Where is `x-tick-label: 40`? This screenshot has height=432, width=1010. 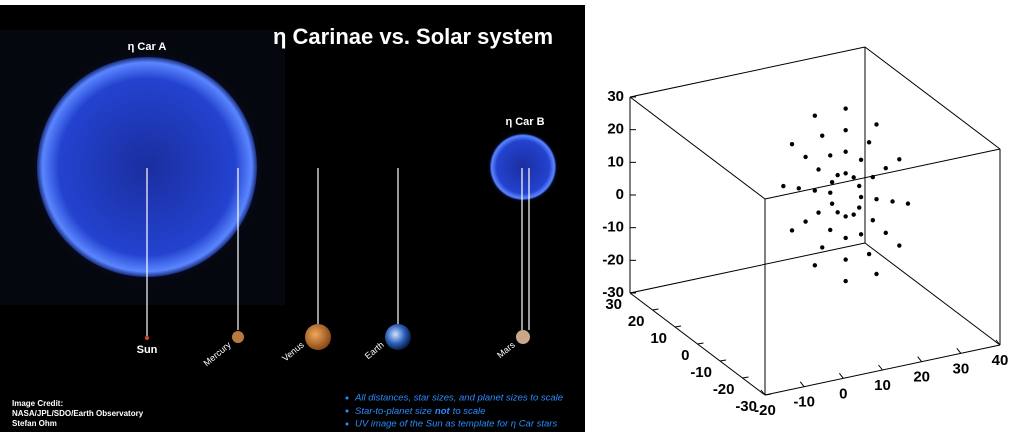 x-tick-label: 40 is located at coordinates (1000, 360).